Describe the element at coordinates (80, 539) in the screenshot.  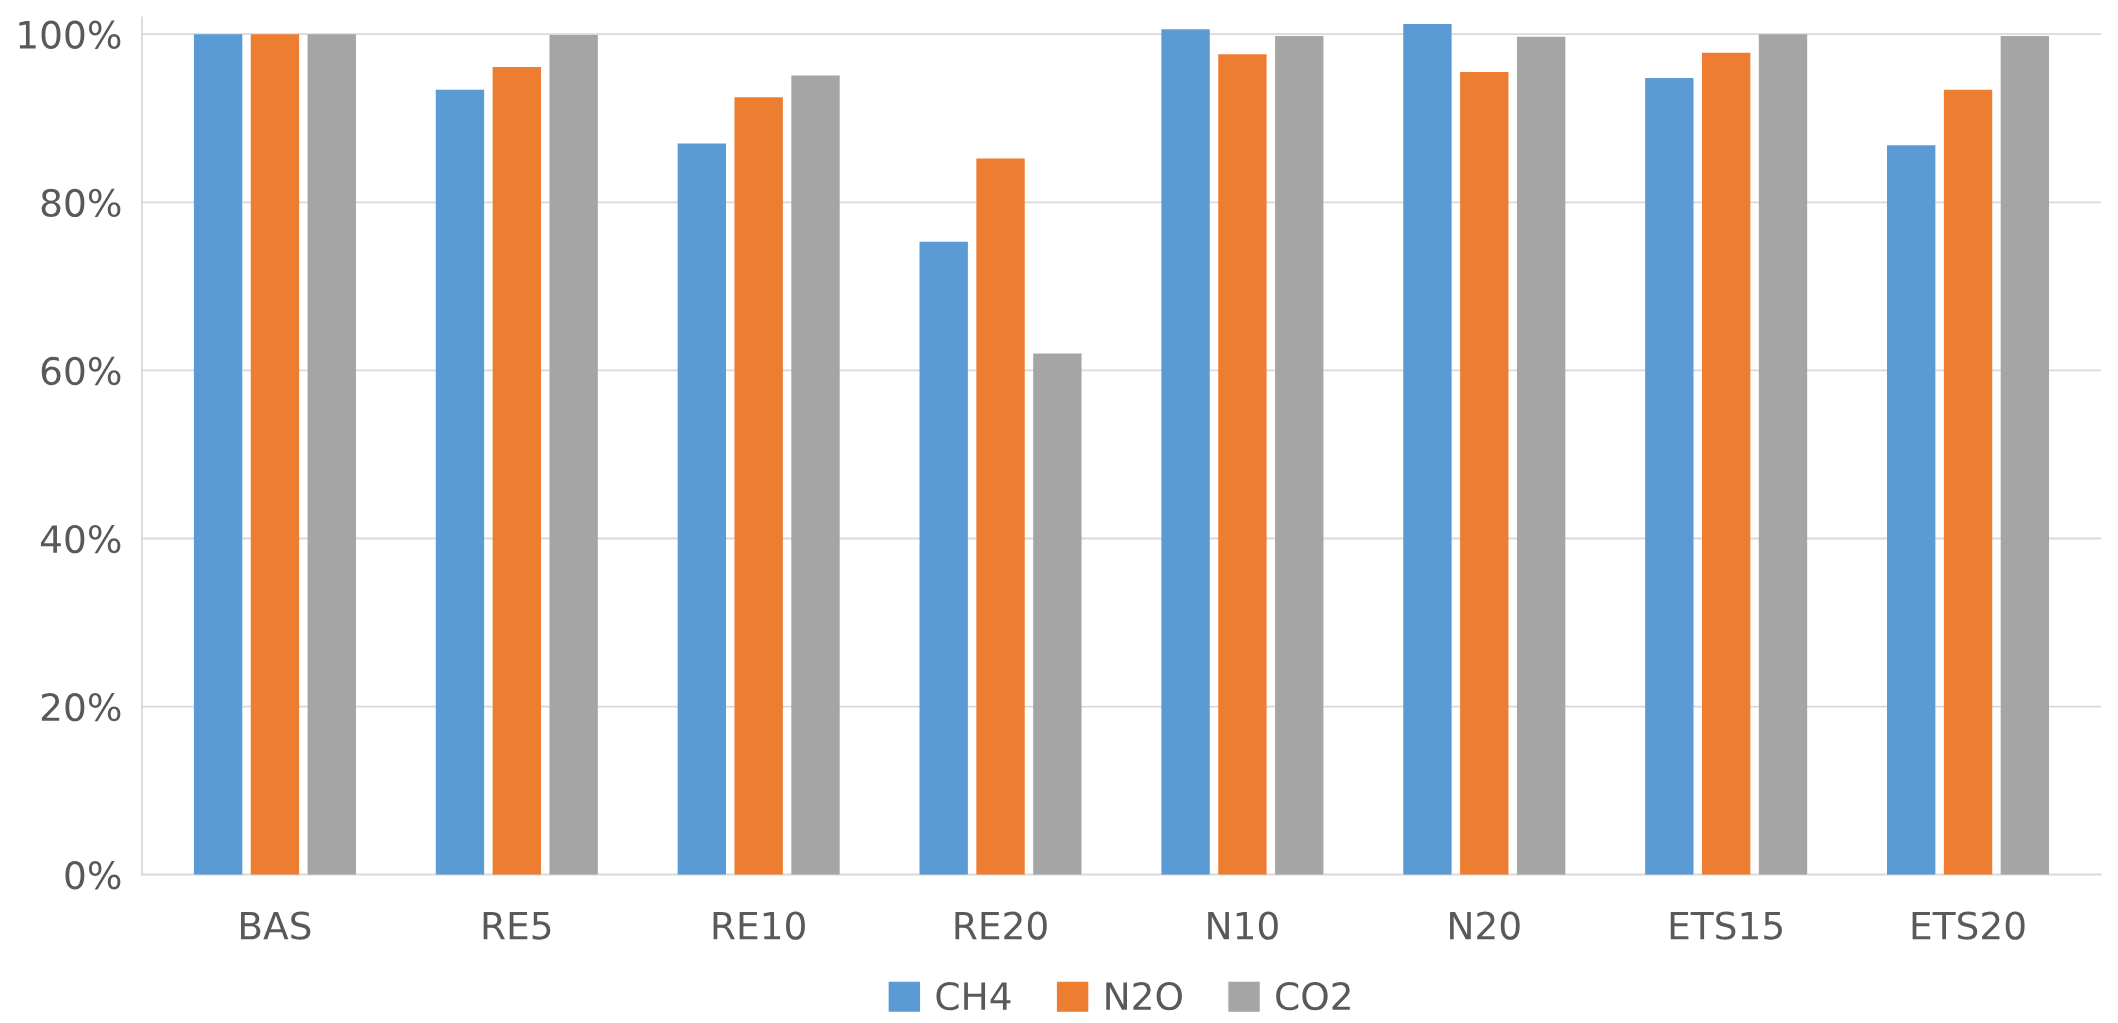
I see `y-tick-label: 40%` at that location.